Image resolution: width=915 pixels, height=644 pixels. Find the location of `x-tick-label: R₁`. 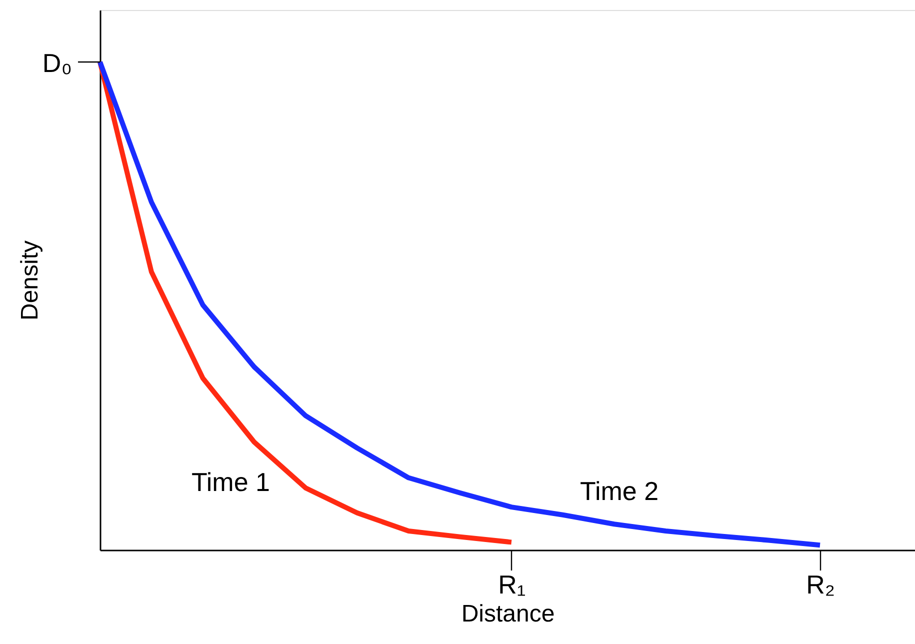

x-tick-label: R₁ is located at coordinates (512, 585).